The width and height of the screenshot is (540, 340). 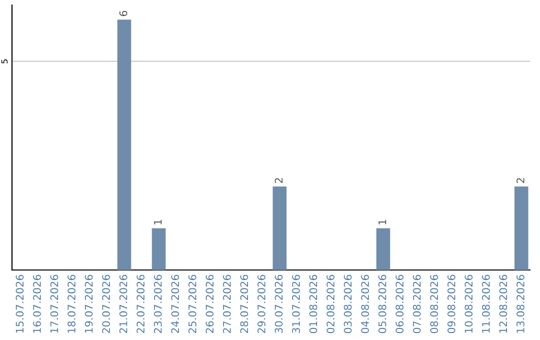 I want to click on x-tick-label: 11.08.2026, so click(x=486, y=303).